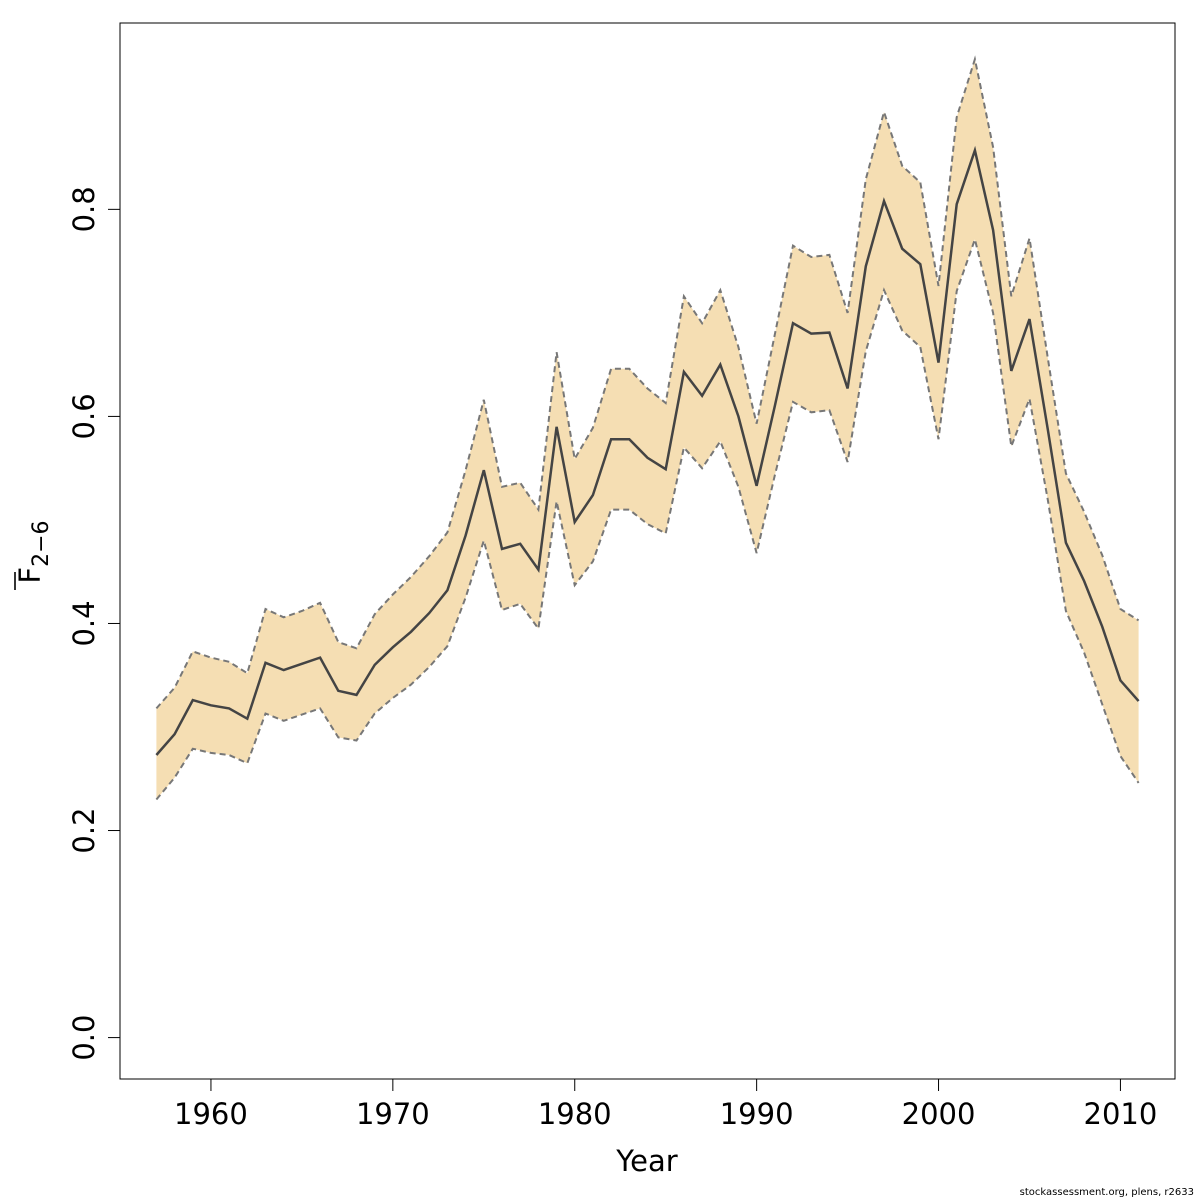 The width and height of the screenshot is (1200, 1200). Describe the element at coordinates (939, 1114) in the screenshot. I see `x-tick-label: 2000` at that location.